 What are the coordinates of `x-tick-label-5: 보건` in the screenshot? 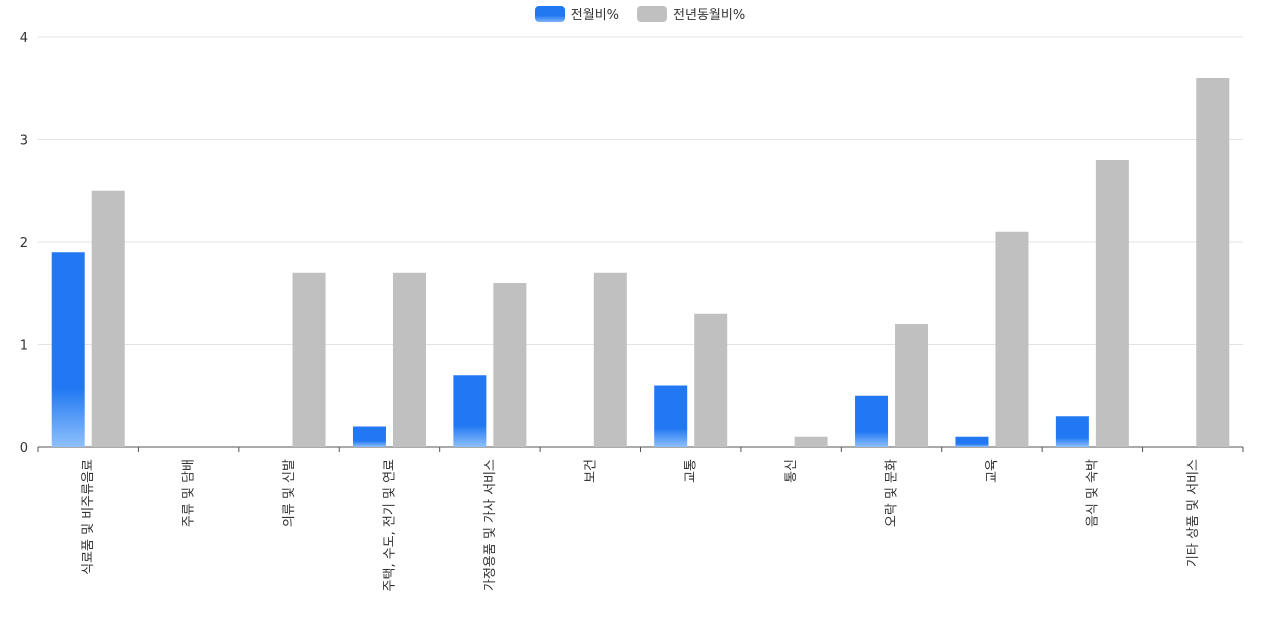 It's located at (590, 471).